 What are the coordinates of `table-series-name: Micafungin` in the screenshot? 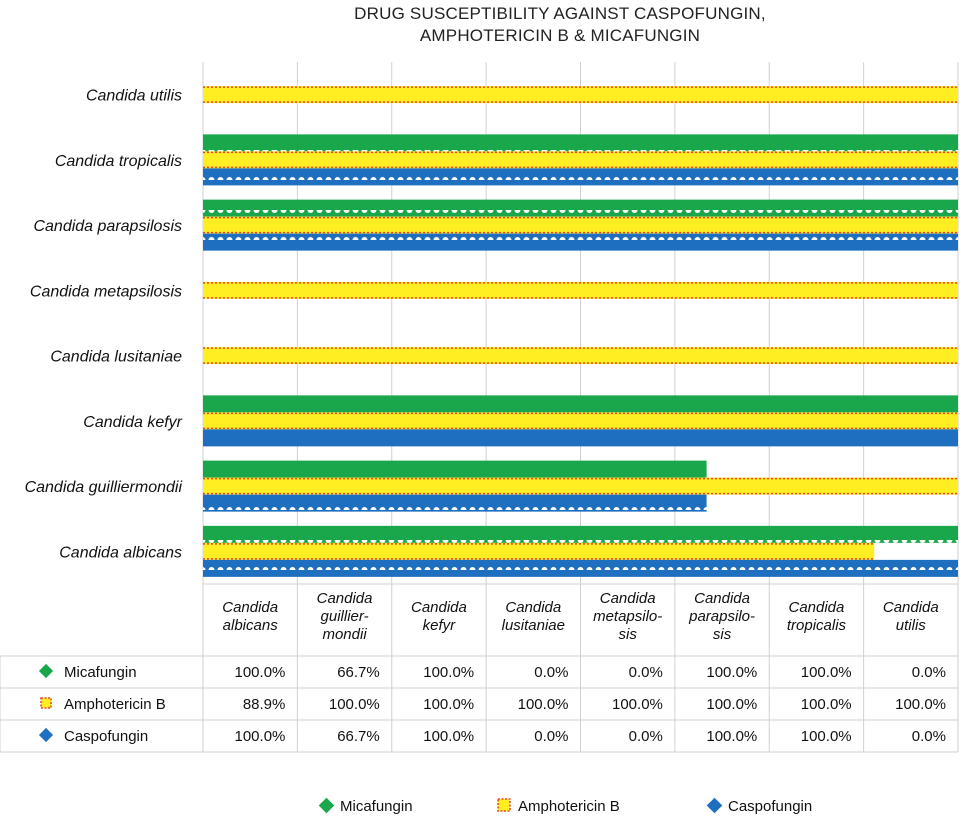 It's located at (100, 672).